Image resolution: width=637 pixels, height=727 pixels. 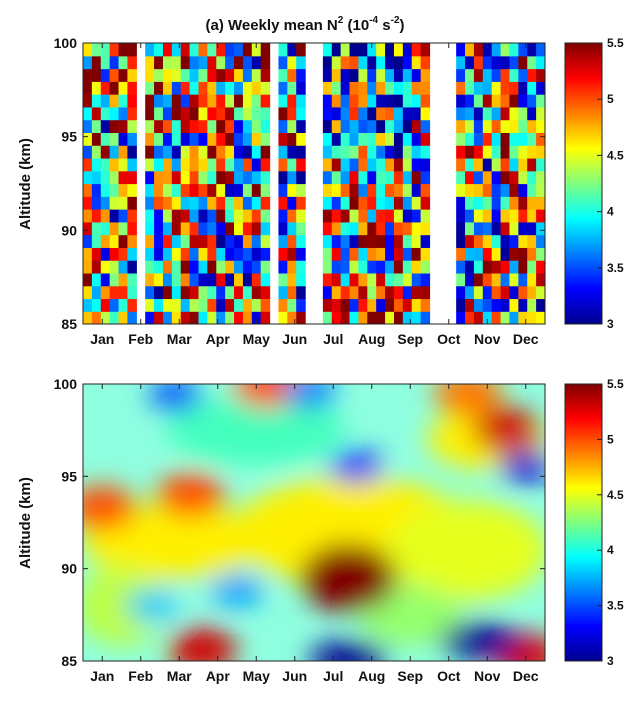 I want to click on field-minimum, so click(x=522, y=467).